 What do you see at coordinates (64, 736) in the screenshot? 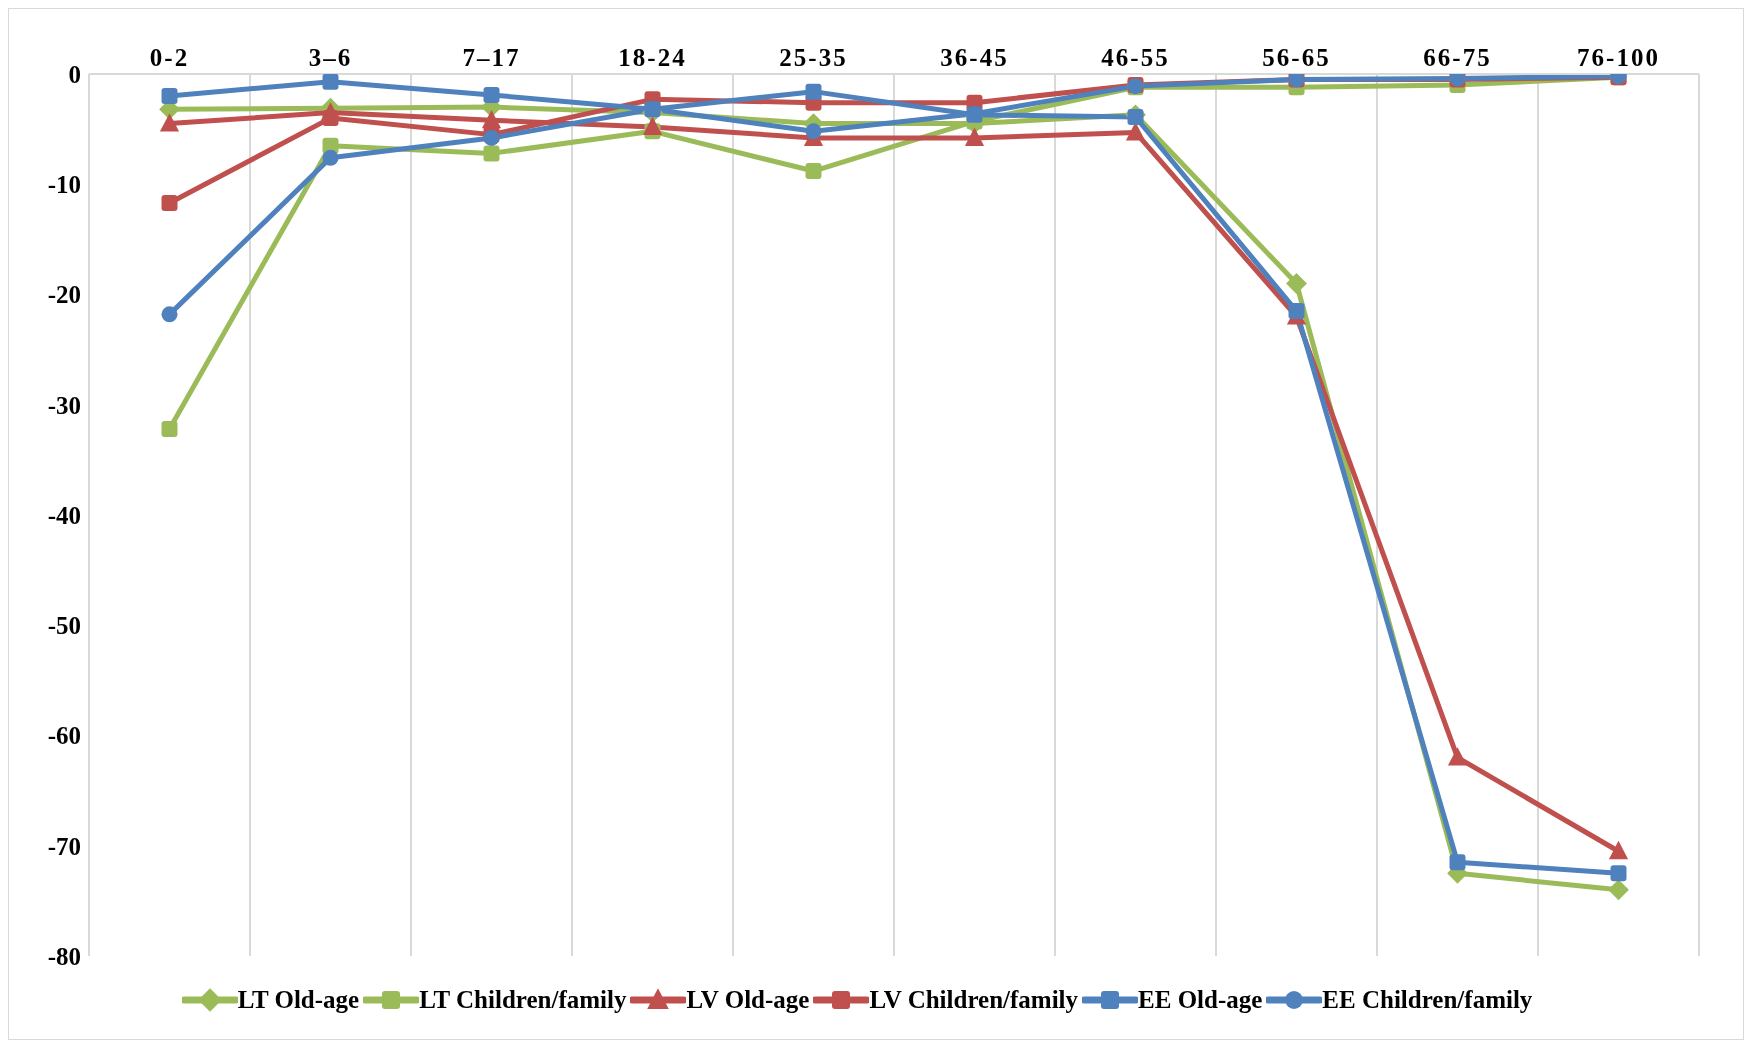
I see `y-tick-label: -60` at bounding box center [64, 736].